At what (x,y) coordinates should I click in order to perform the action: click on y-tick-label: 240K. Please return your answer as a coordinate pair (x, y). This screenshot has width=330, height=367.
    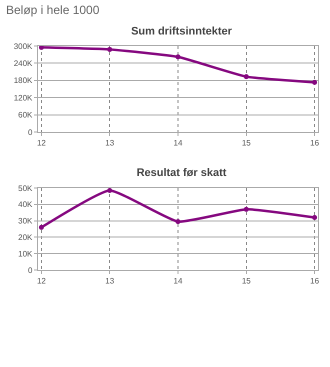
    Looking at the image, I should click on (24, 63).